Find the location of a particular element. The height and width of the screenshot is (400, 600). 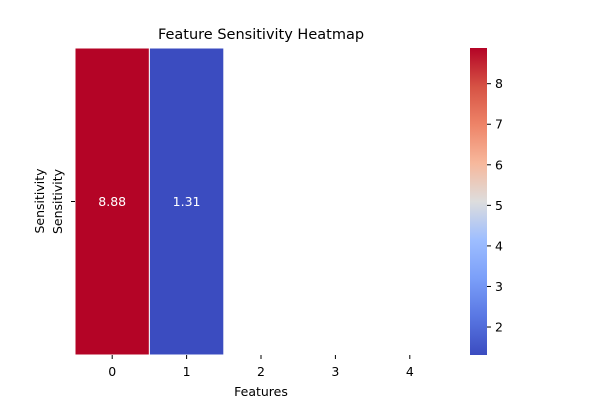

y-axis-label: Sensitivity is located at coordinates (39, 201).